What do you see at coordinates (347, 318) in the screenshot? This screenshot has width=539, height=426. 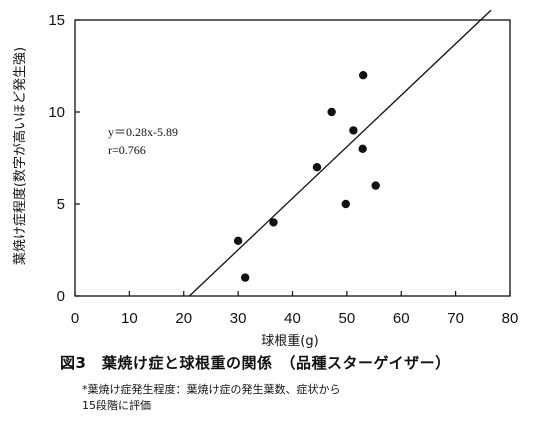 I see `x-tick-label: 50` at bounding box center [347, 318].